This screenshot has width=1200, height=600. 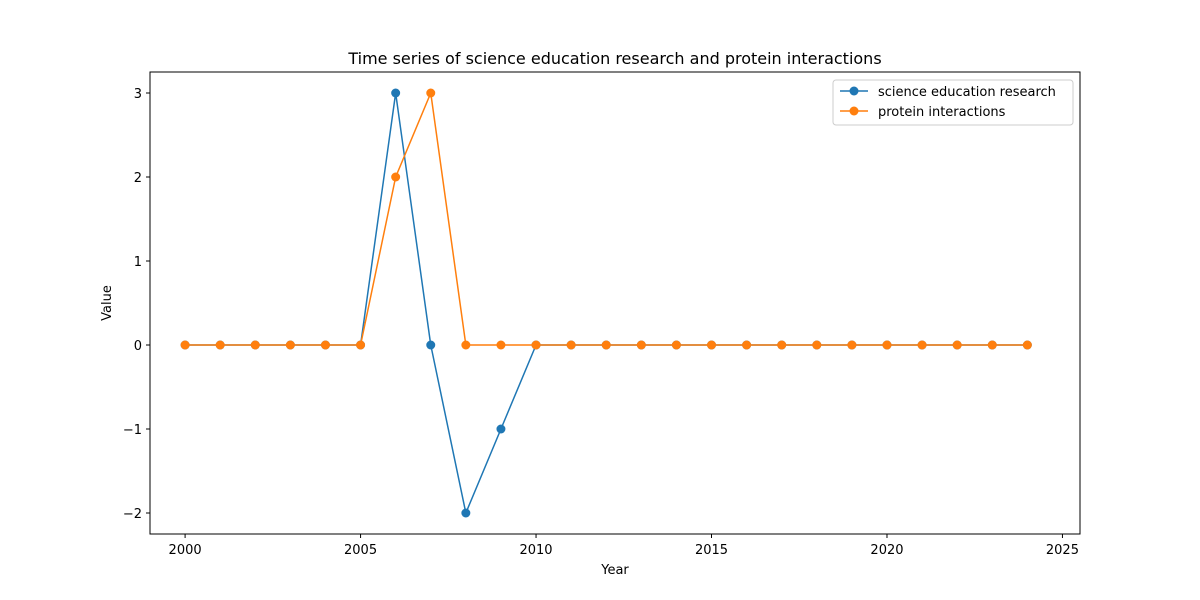 I want to click on x-tick-label: 2010, so click(x=535, y=550).